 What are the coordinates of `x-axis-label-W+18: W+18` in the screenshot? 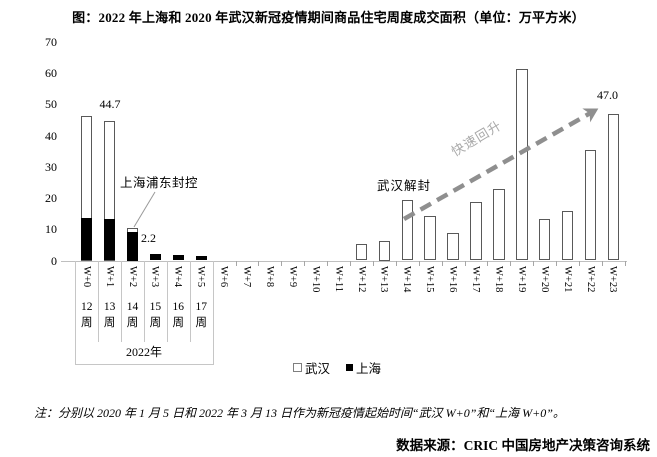 It's located at (498, 279).